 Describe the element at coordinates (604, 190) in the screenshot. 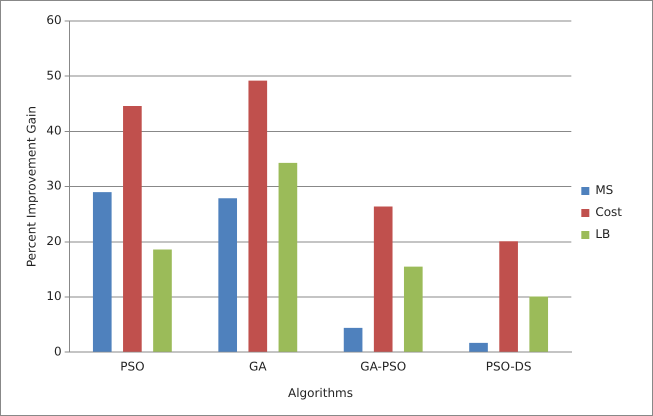

I see `legend-label: MS` at that location.